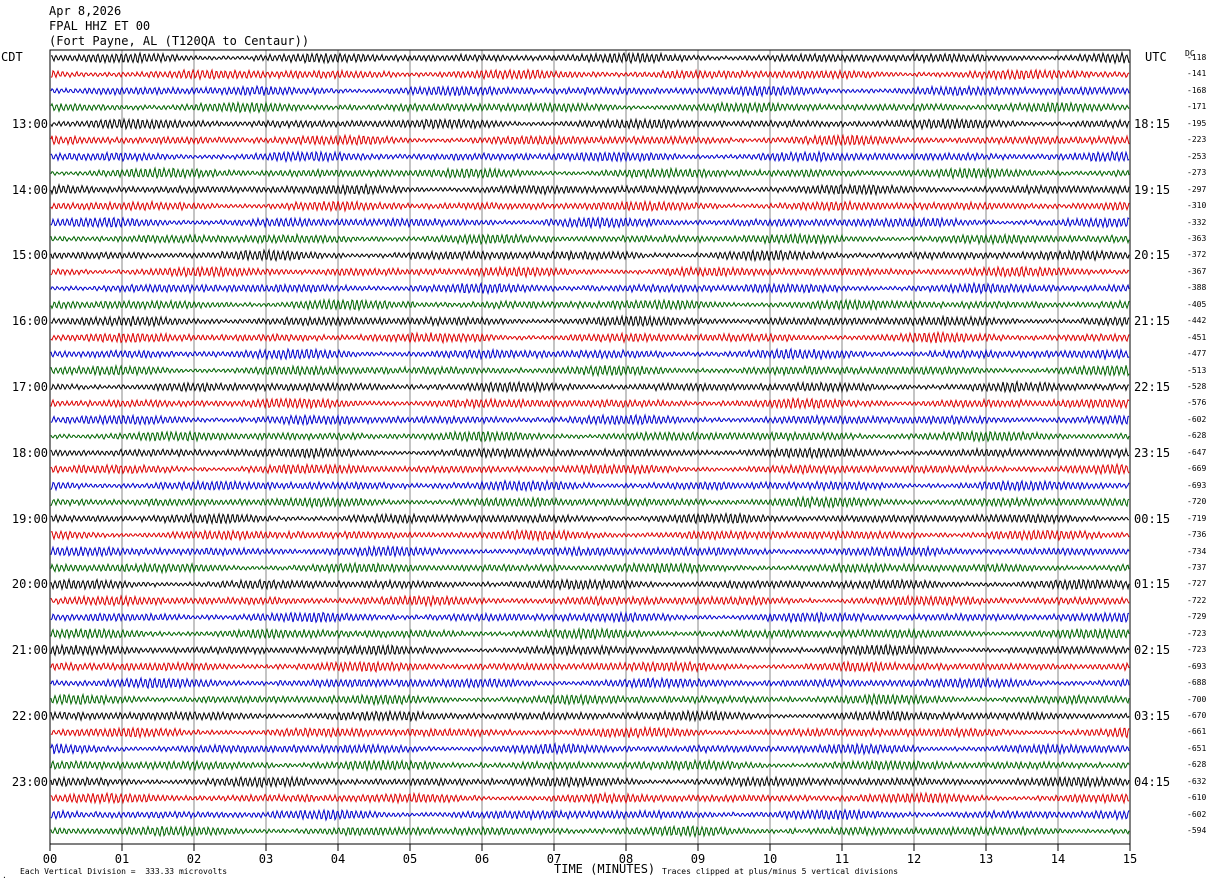 The height and width of the screenshot is (886, 1210). What do you see at coordinates (1197, 189) in the screenshot?
I see `dc-offset-label: -297` at bounding box center [1197, 189].